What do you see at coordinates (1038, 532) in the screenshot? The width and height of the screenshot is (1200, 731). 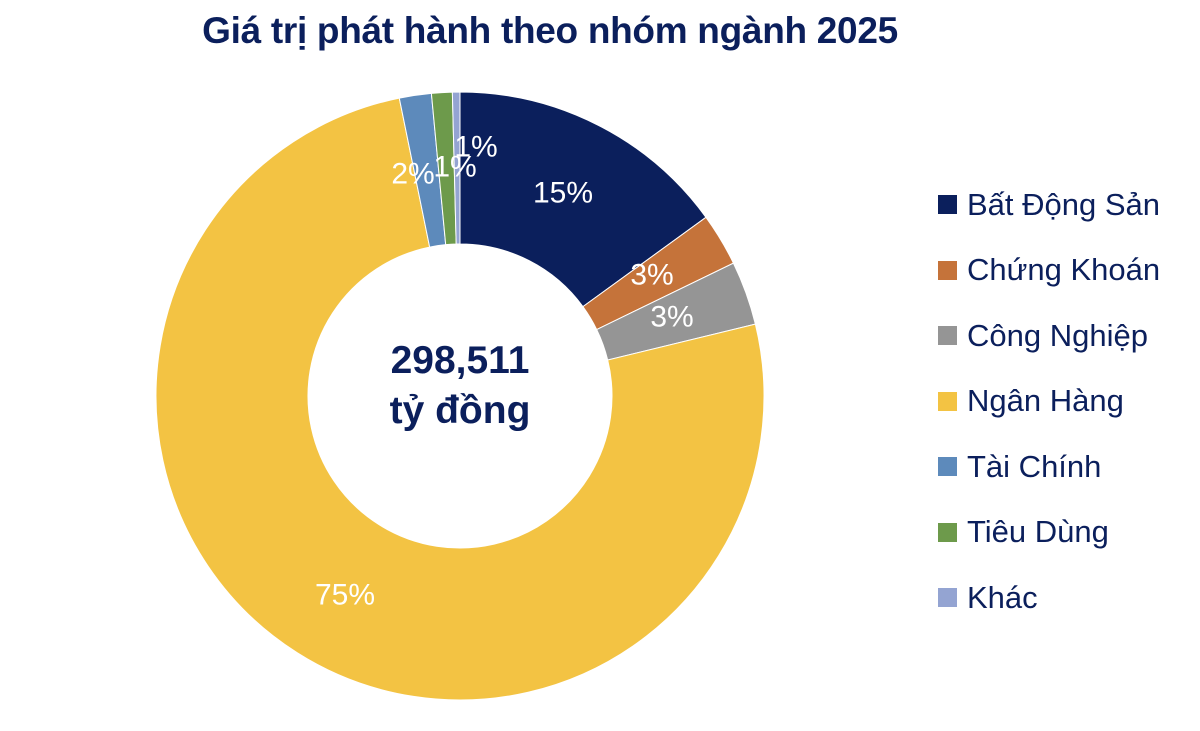 I see `legend-label: Tiêu Dùng` at bounding box center [1038, 532].